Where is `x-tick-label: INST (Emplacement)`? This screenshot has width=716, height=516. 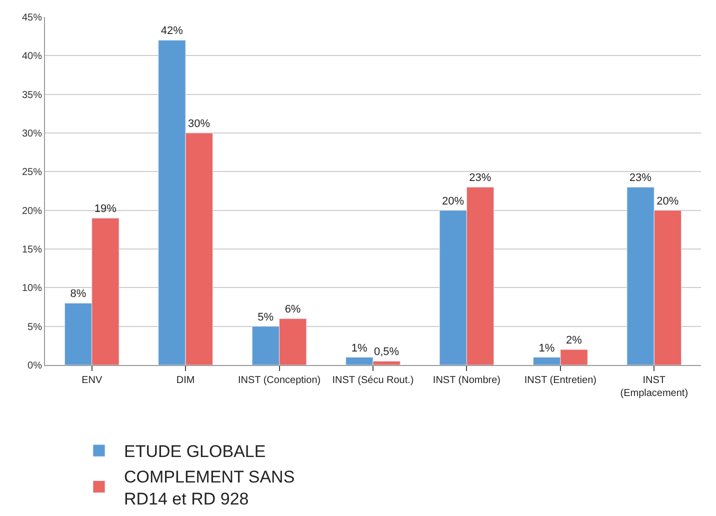
x-tick-label: INST (Emplacement) is located at coordinates (654, 387).